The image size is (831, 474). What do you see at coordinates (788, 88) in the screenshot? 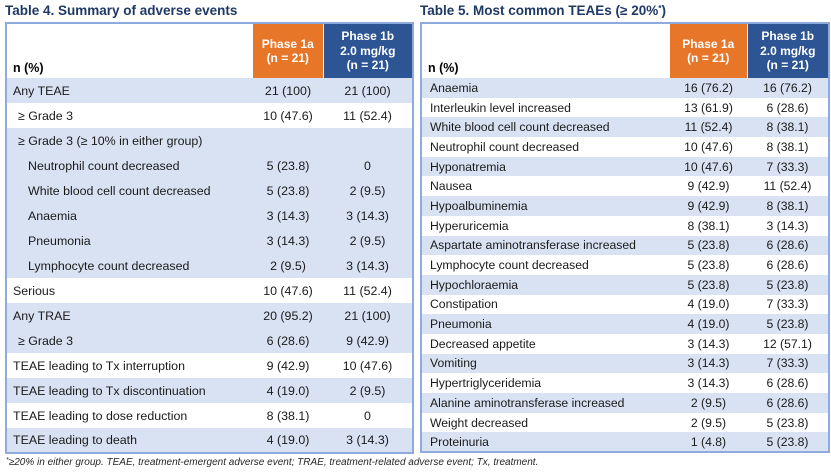
I see `phase1b-value: 16 (76.2)` at bounding box center [788, 88].